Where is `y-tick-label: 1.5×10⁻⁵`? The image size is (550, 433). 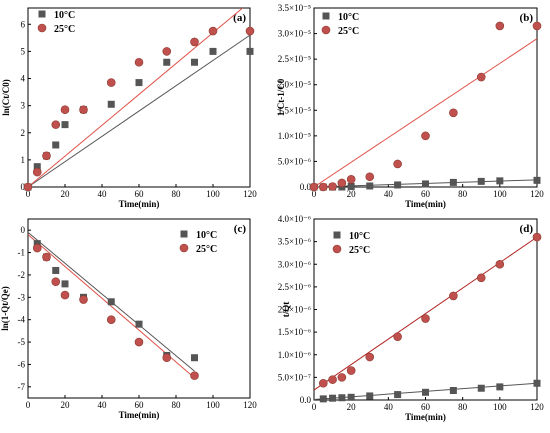
y-tick-label: 1.5×10⁻⁵ is located at coordinates (294, 110).